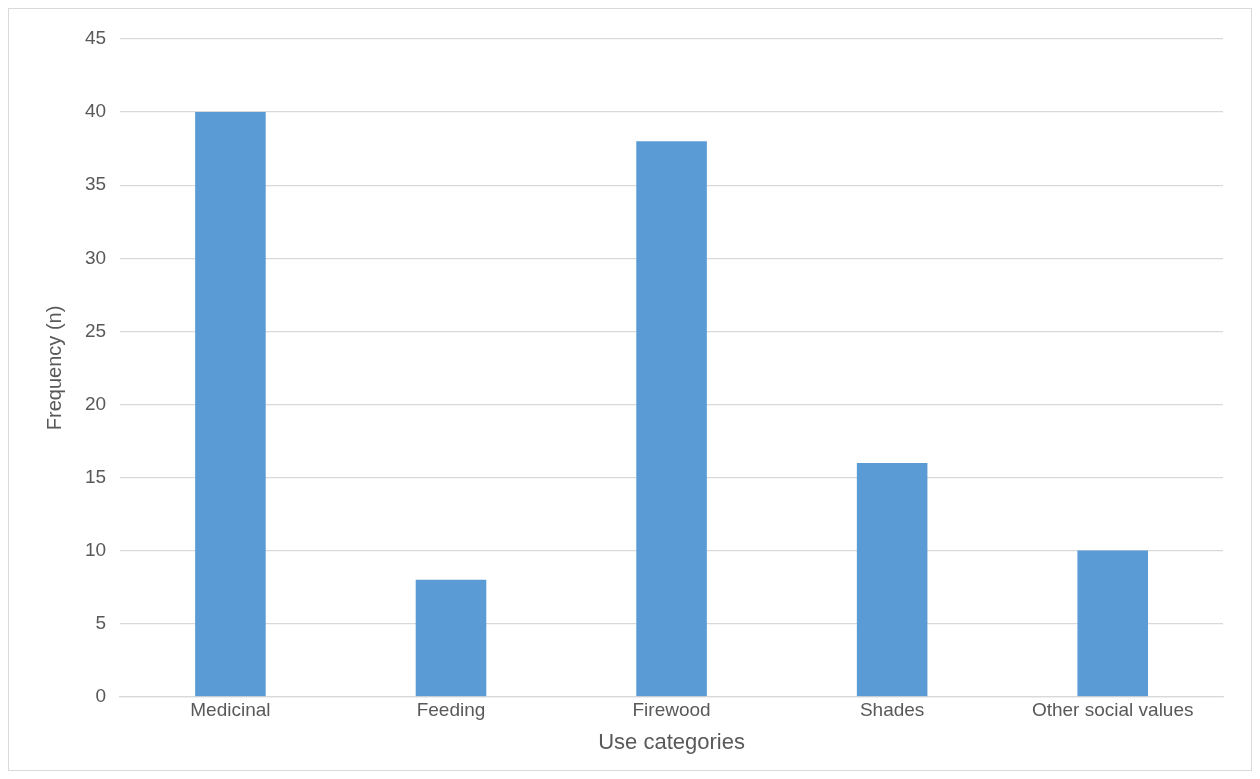 Image resolution: width=1260 pixels, height=779 pixels. Describe the element at coordinates (451, 710) in the screenshot. I see `x-tick-label: Feeding` at that location.